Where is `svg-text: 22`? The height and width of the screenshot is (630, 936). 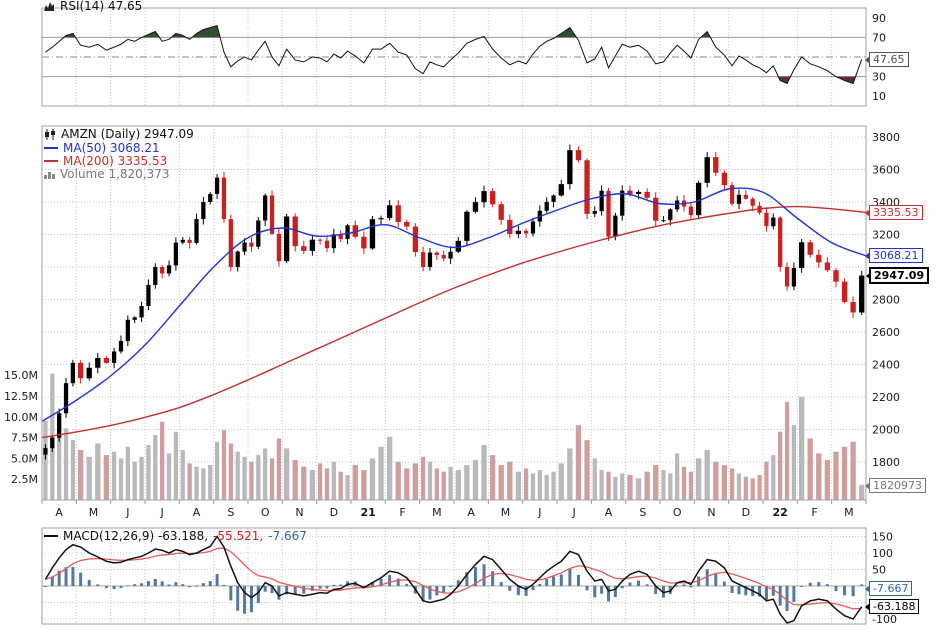 svg-text: 22 is located at coordinates (780, 512).